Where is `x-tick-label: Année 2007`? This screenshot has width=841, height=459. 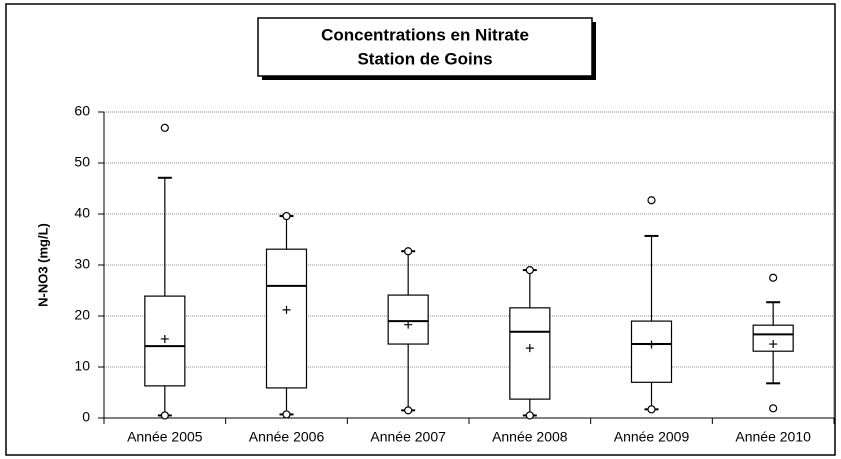
x-tick-label: Année 2007 is located at coordinates (408, 437).